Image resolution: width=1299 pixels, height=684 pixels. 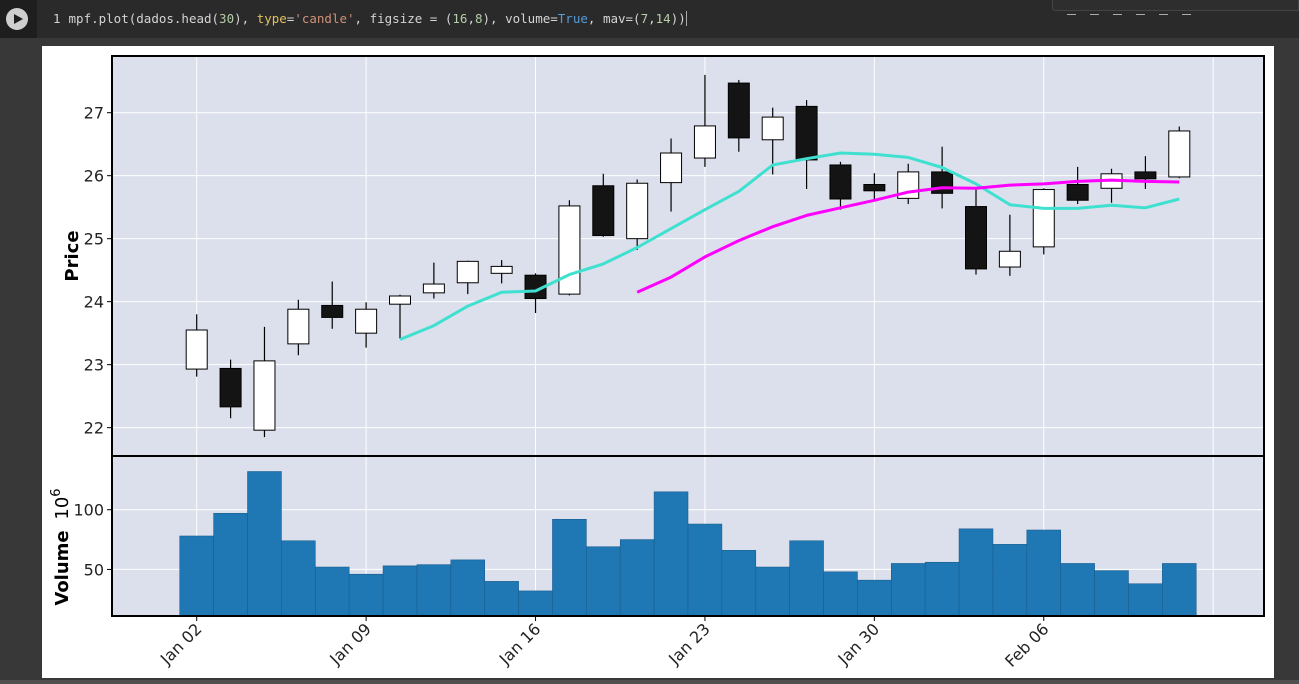 I want to click on code-token: mpf.plot(dados.head(, so click(x=144, y=18).